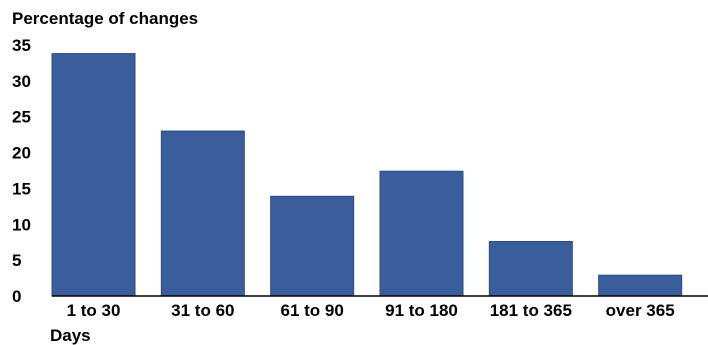  What do you see at coordinates (70, 335) in the screenshot?
I see `x-axis-label: Days` at bounding box center [70, 335].